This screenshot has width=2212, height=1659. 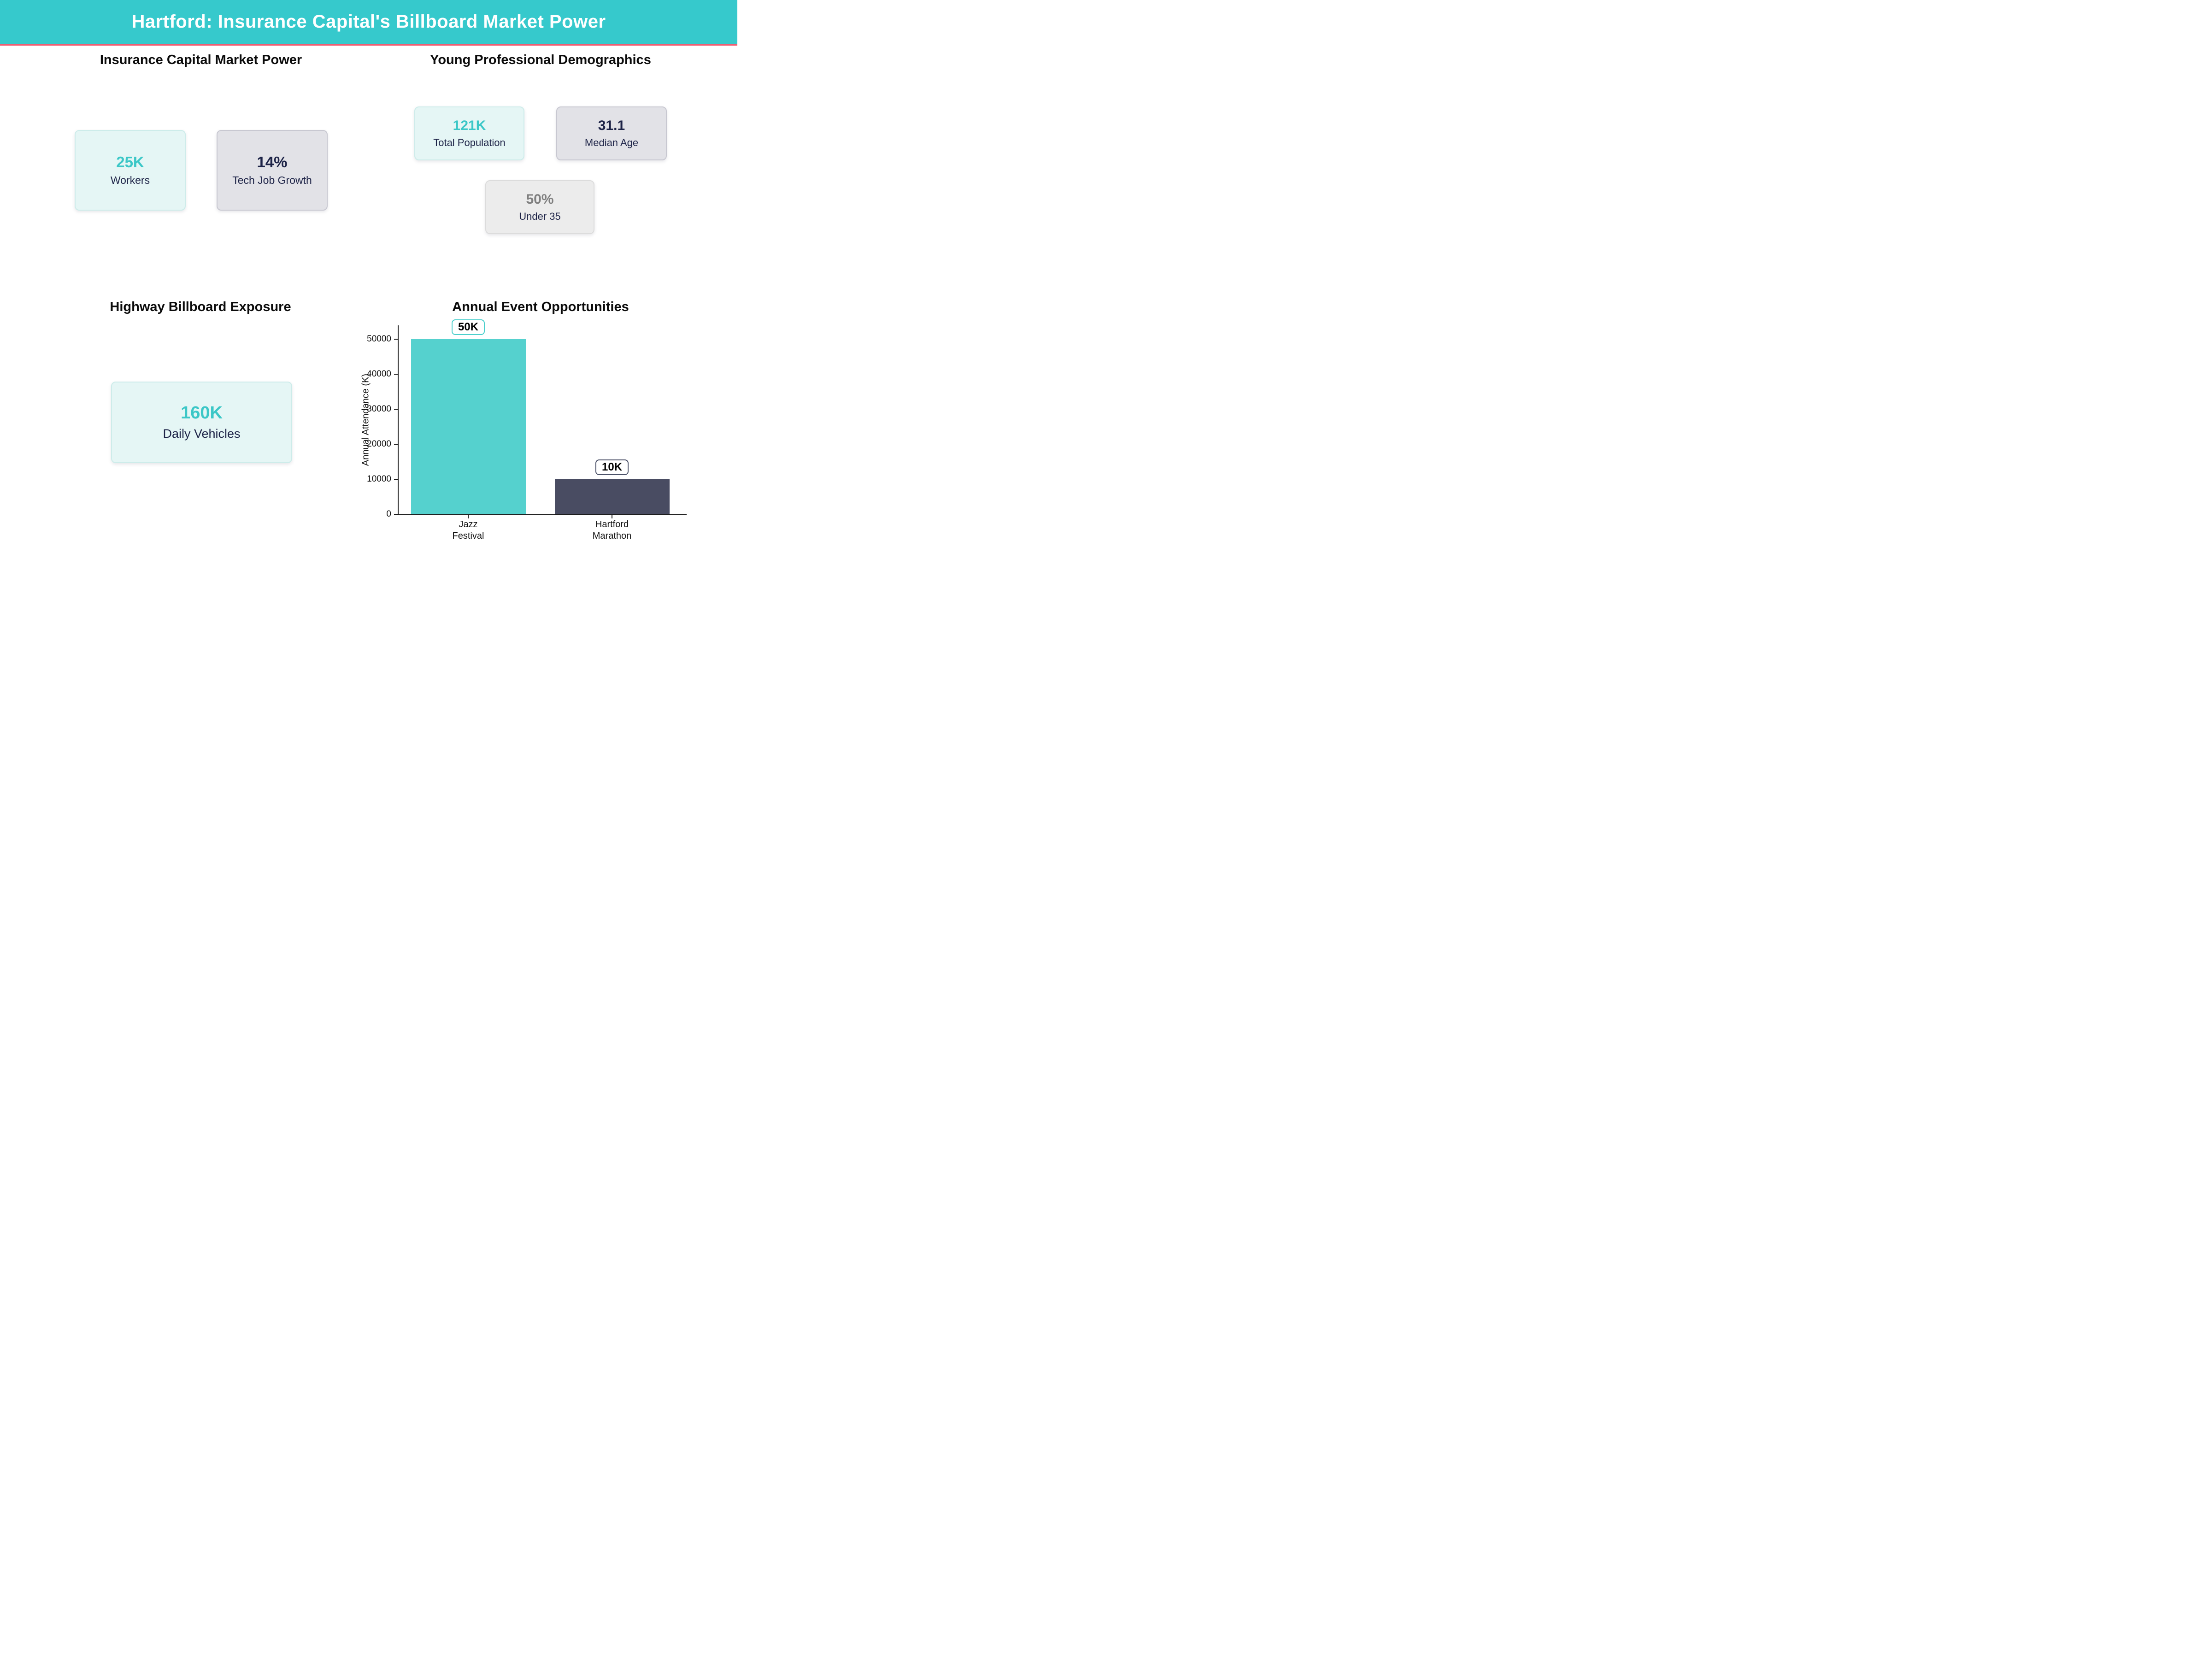 I want to click on kpi-label: Workers, so click(x=130, y=180).